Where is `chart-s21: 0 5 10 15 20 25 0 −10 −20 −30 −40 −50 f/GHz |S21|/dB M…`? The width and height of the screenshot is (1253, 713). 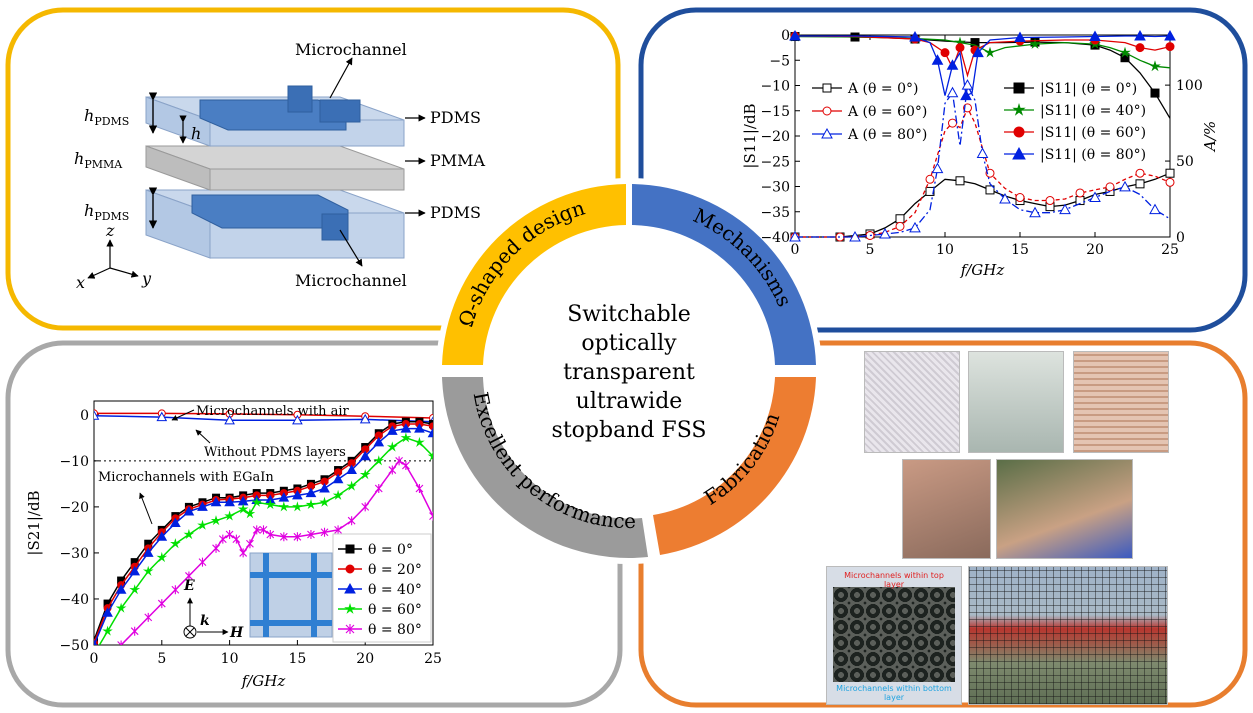 chart-s21: 0 5 10 15 20 25 0 −10 −20 −30 −40 −50 f/GHz |S21|/dB M… is located at coordinates (233, 545).